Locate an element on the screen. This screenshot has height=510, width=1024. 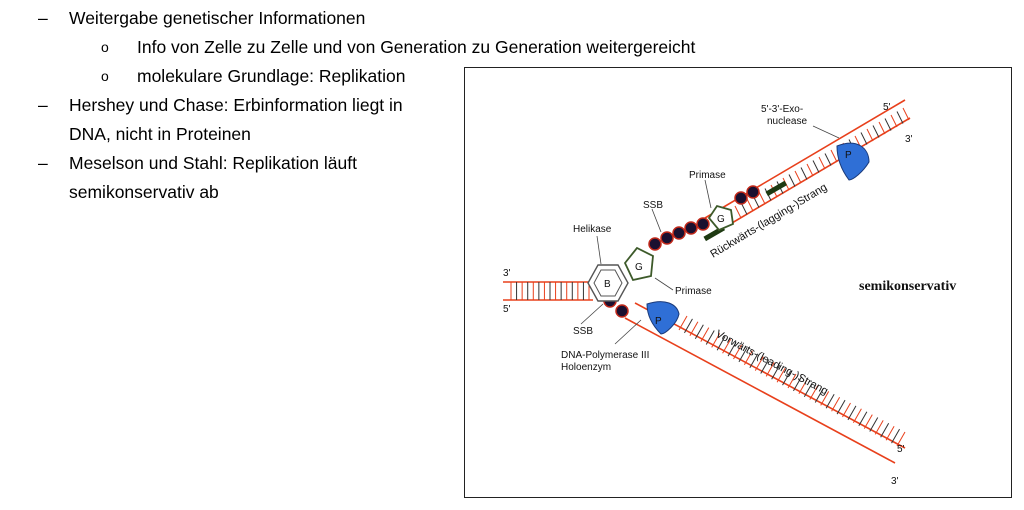
helikase-label: Helikase is located at coordinates (592, 229).